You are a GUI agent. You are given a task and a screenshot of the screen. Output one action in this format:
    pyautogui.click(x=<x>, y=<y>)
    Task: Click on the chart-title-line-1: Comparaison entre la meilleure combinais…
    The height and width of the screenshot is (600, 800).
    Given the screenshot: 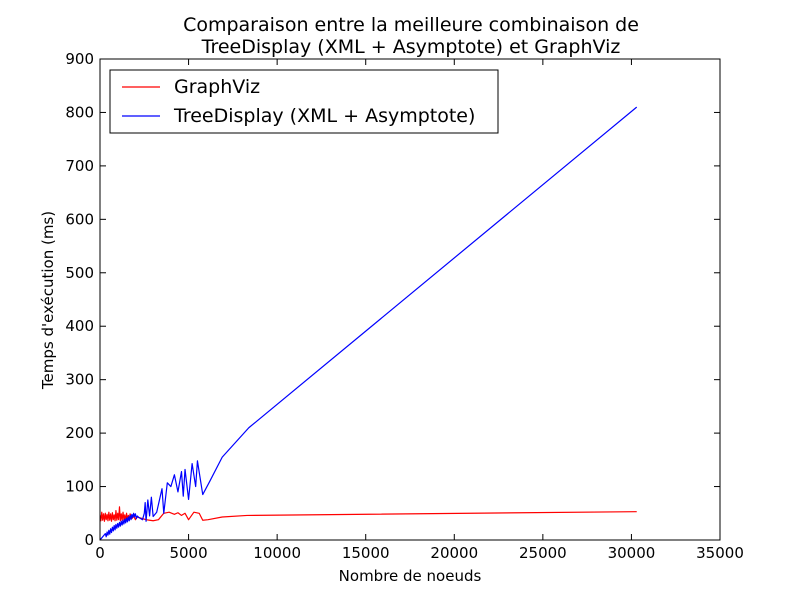 What is the action you would take?
    pyautogui.click(x=411, y=25)
    